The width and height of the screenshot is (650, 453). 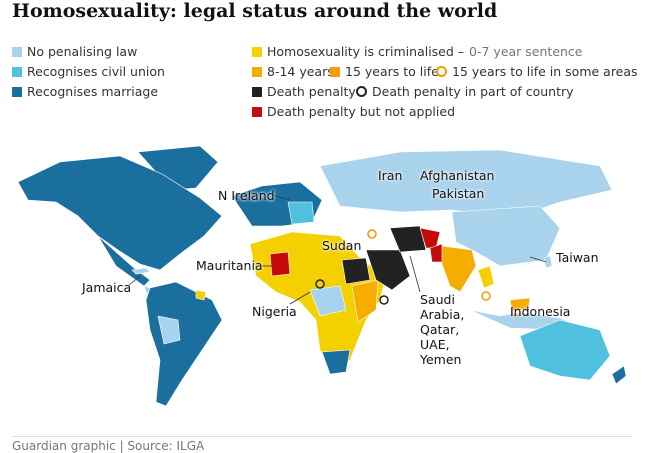 I want to click on legend-item: Recognises marriage, so click(x=85, y=91).